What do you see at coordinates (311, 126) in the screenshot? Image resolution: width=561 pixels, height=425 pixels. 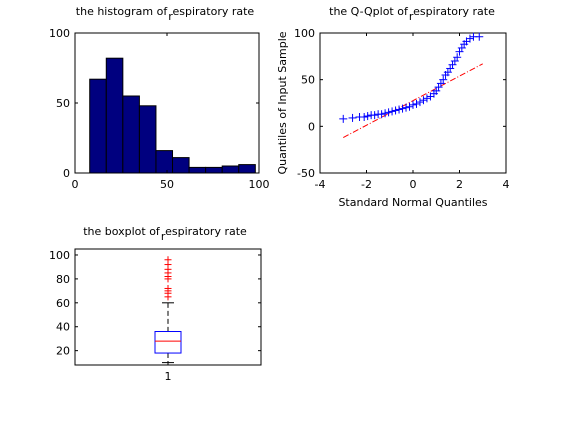 I see `qqplot-ytick-label: 0` at bounding box center [311, 126].